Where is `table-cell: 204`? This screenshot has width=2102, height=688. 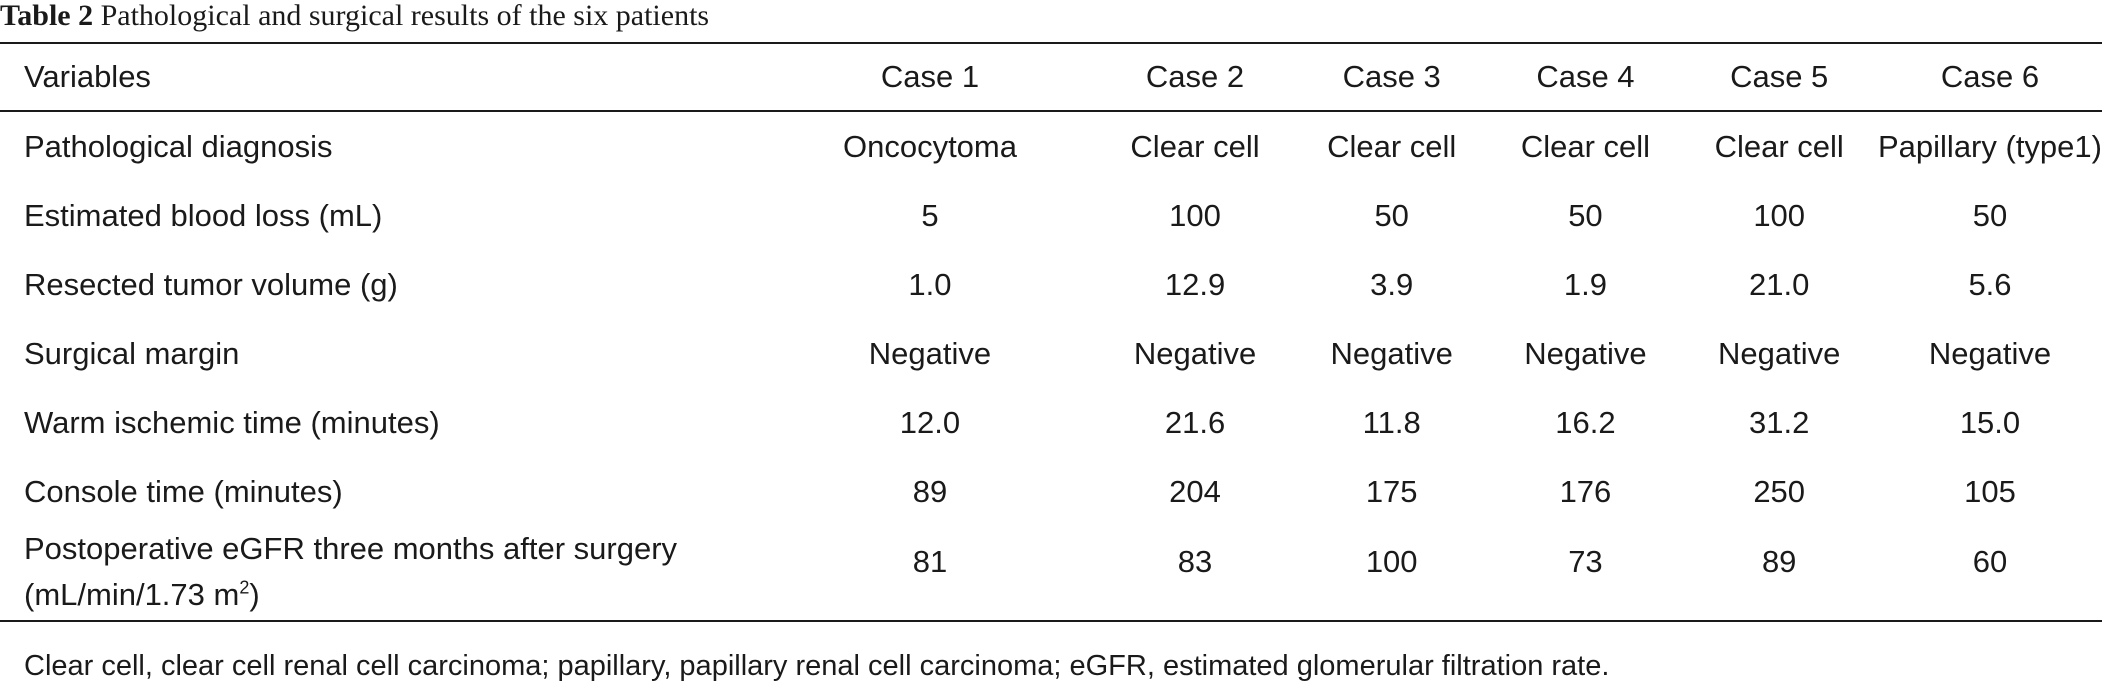
table-cell: 204 is located at coordinates (1195, 491).